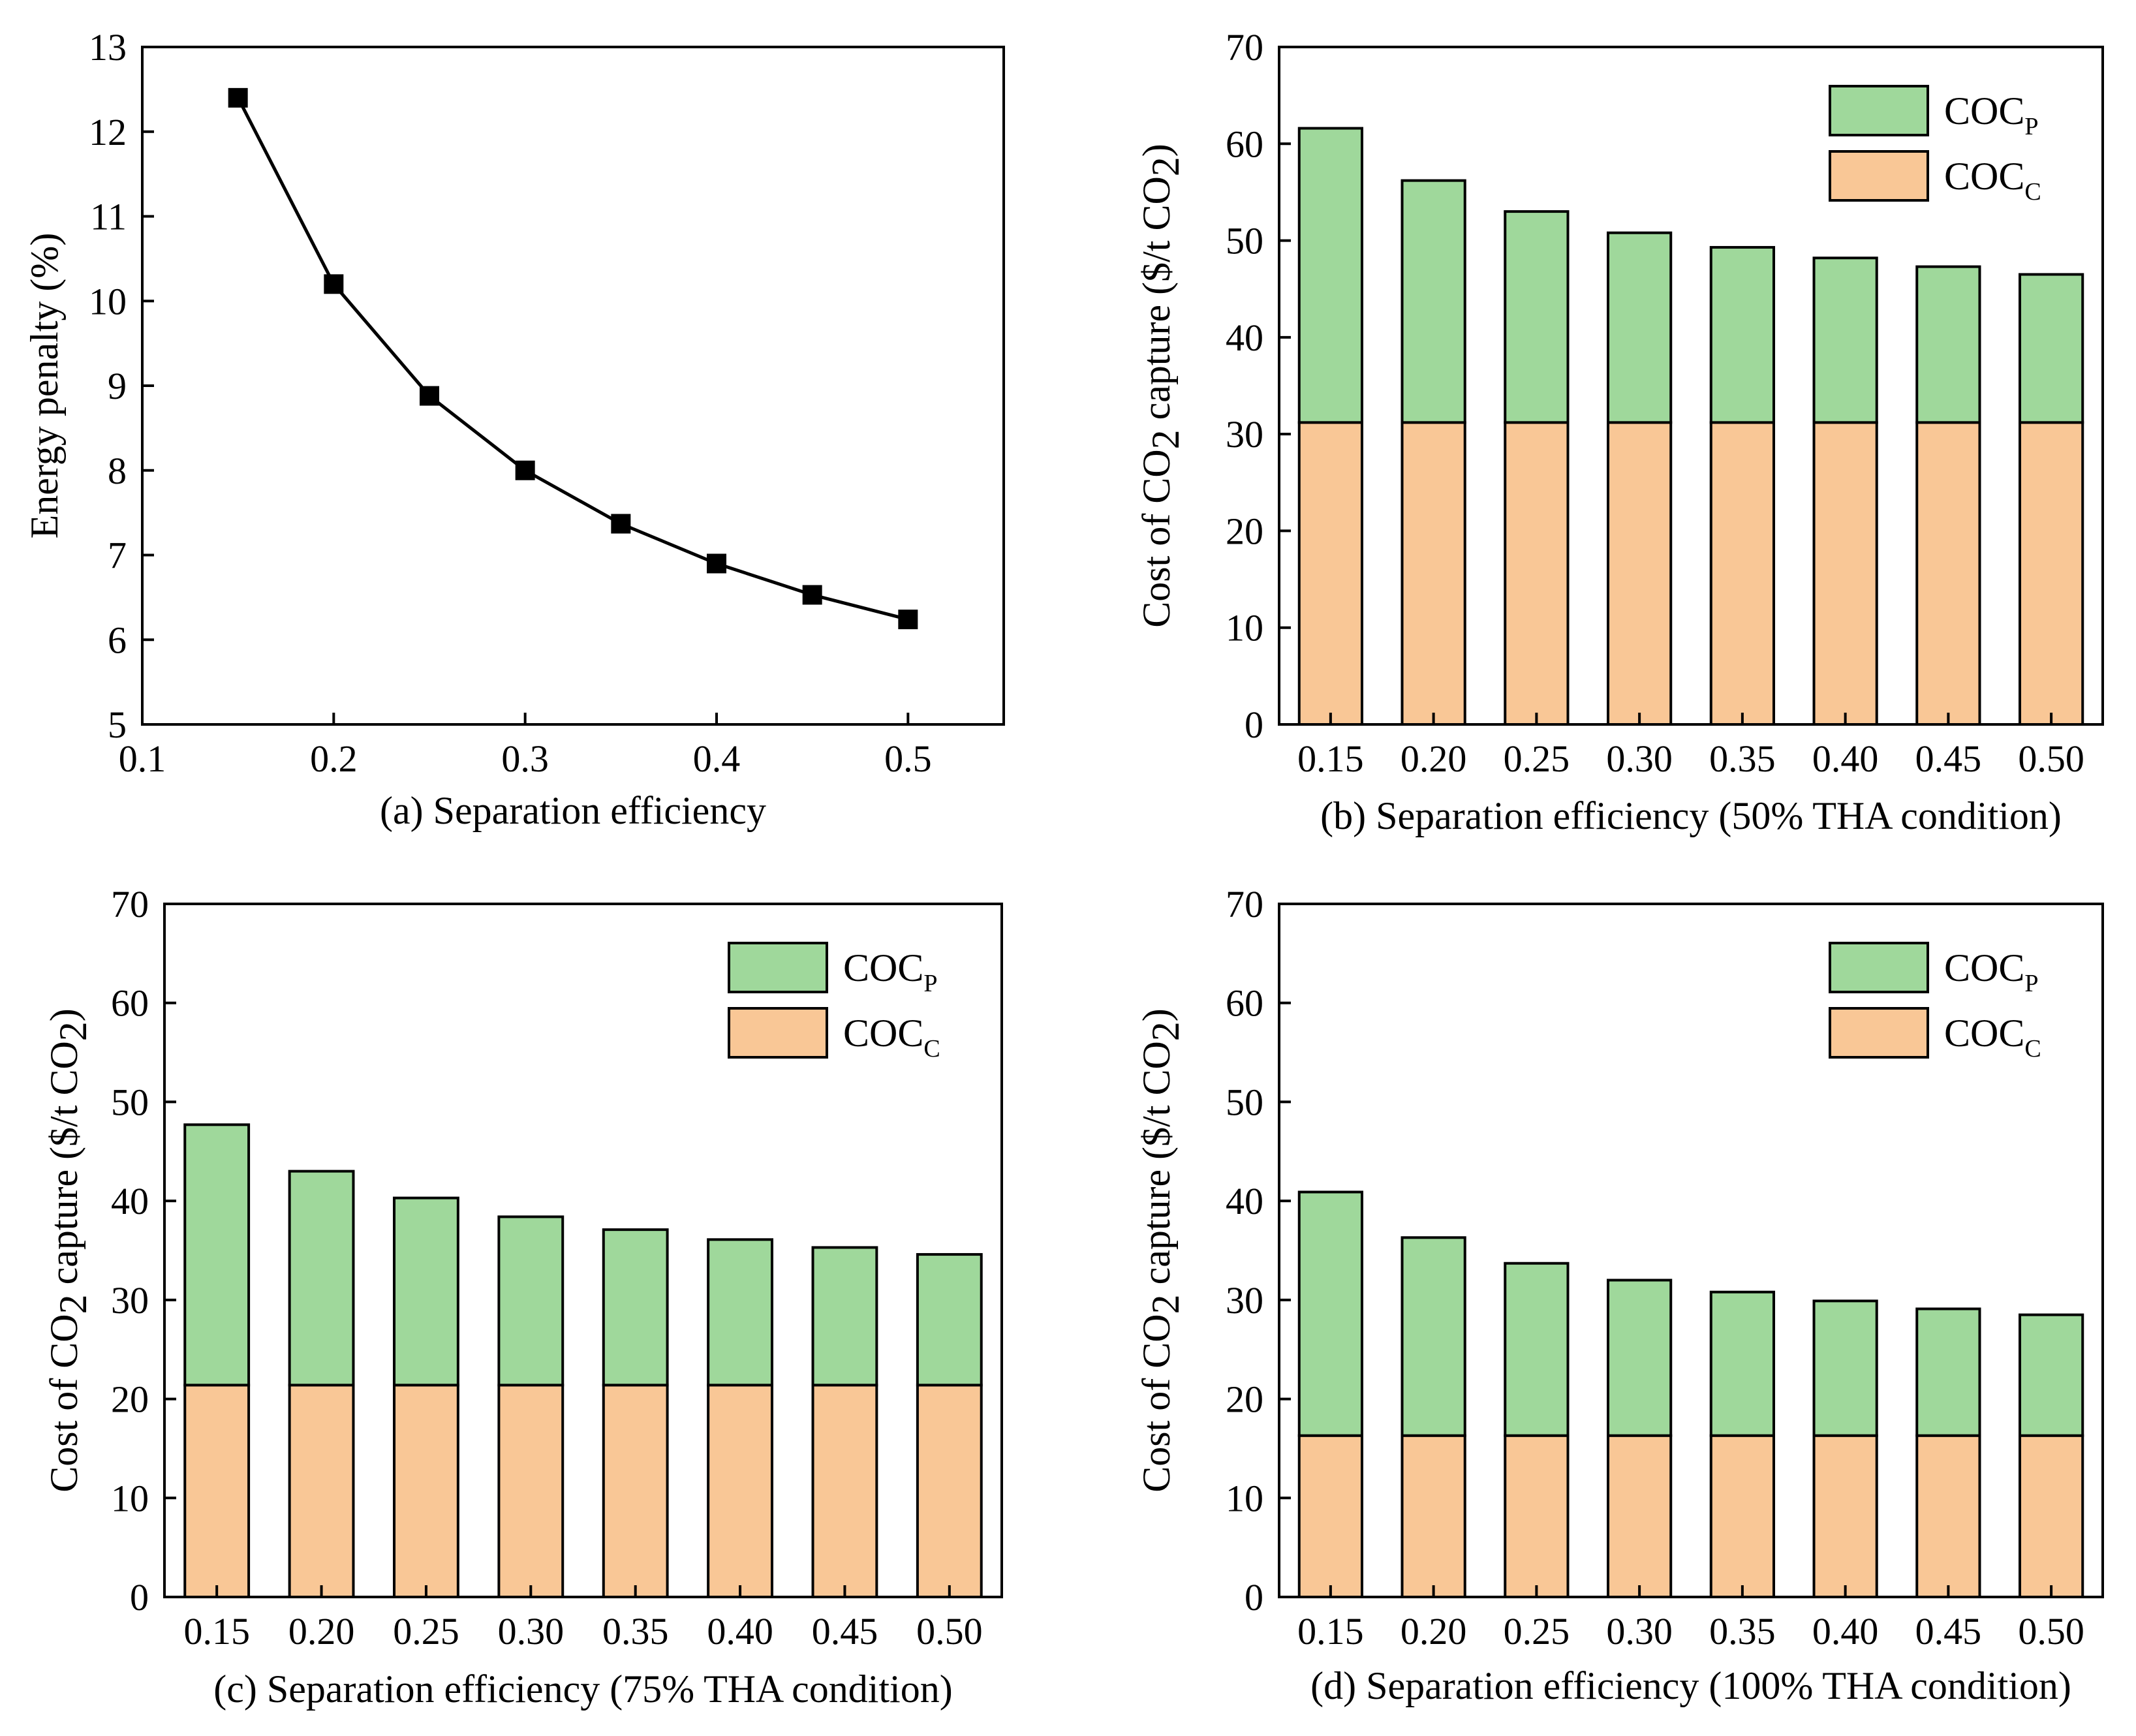  What do you see at coordinates (1156, 1167) in the screenshot?
I see `y-axis-label-part: capture ($/t CO` at bounding box center [1156, 1167].